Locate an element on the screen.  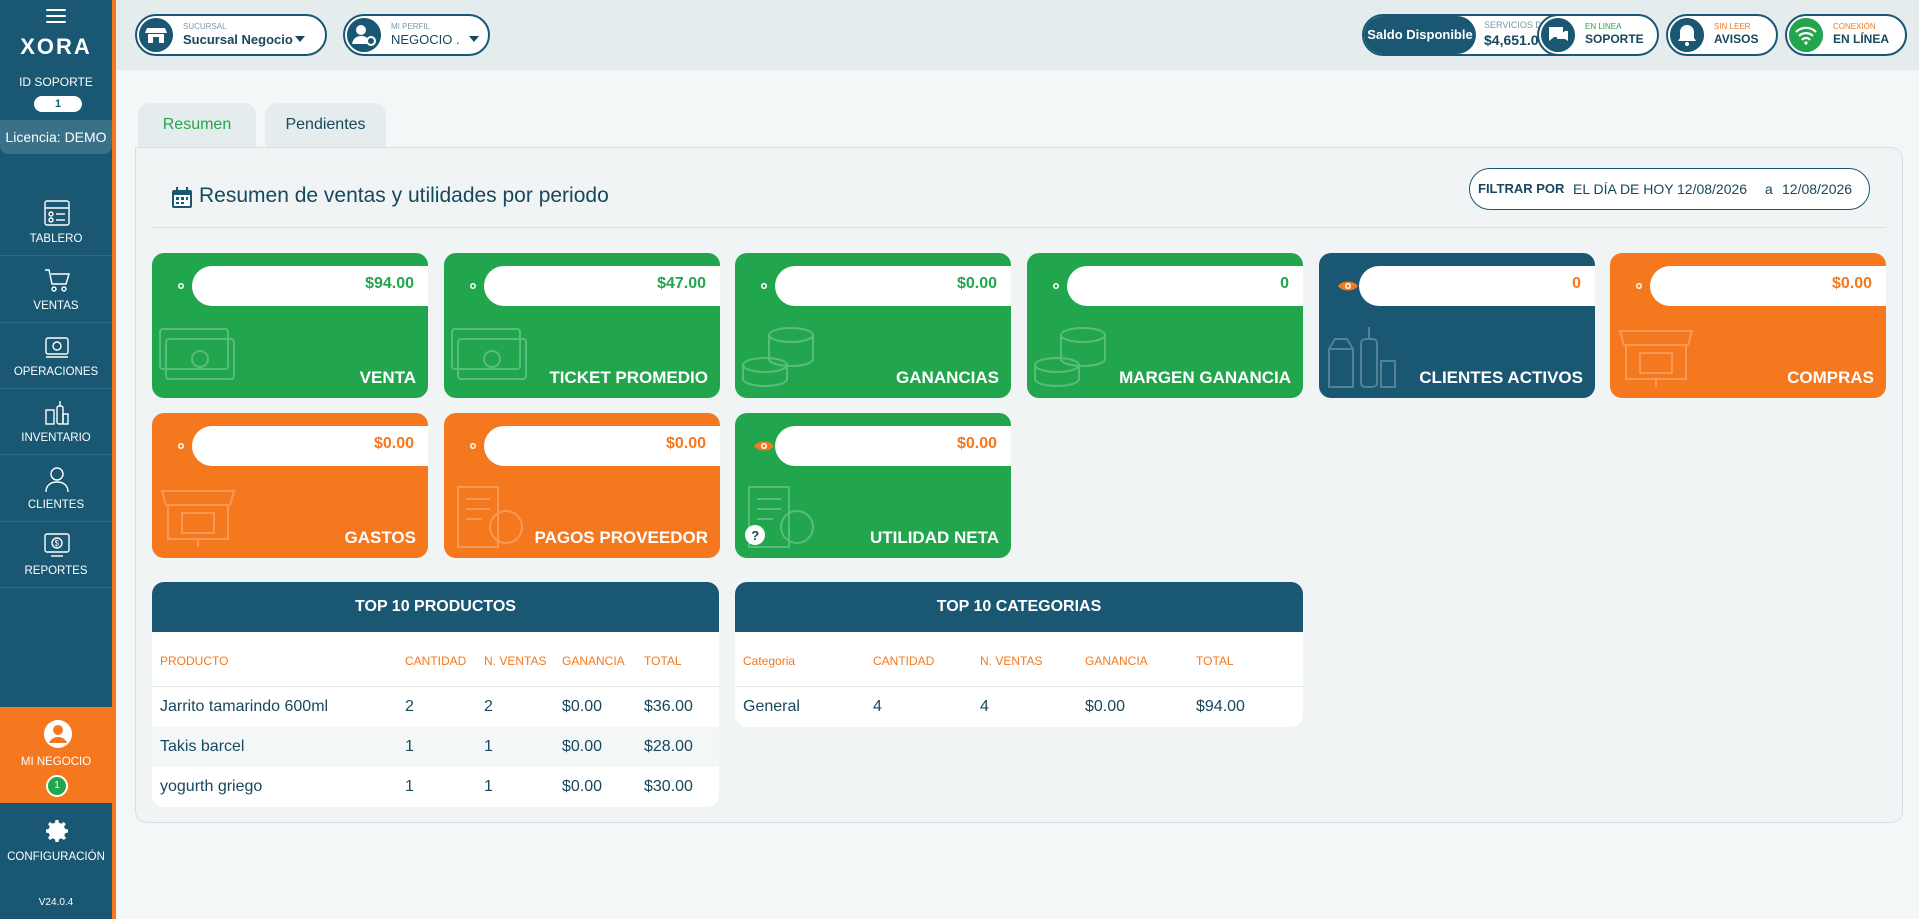
table-row: yogurth griego 1 1 $0.00 $30.00 is located at coordinates (435, 787).